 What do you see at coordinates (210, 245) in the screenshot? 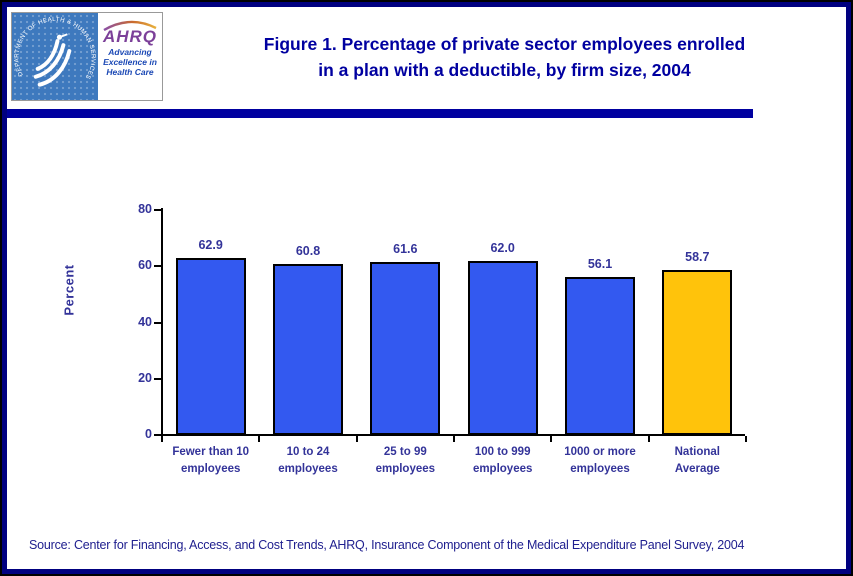
I see `bar-value-label: 62.9` at bounding box center [210, 245].